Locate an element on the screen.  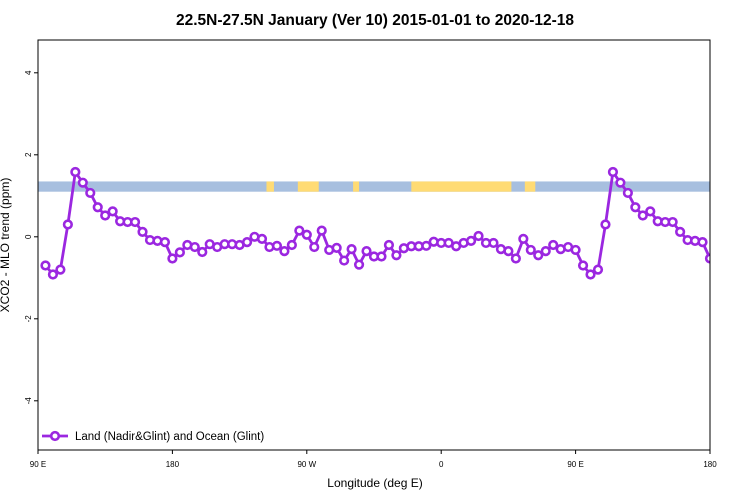
y-axis: 4 2 0 -2 -4 is located at coordinates (31, 237).